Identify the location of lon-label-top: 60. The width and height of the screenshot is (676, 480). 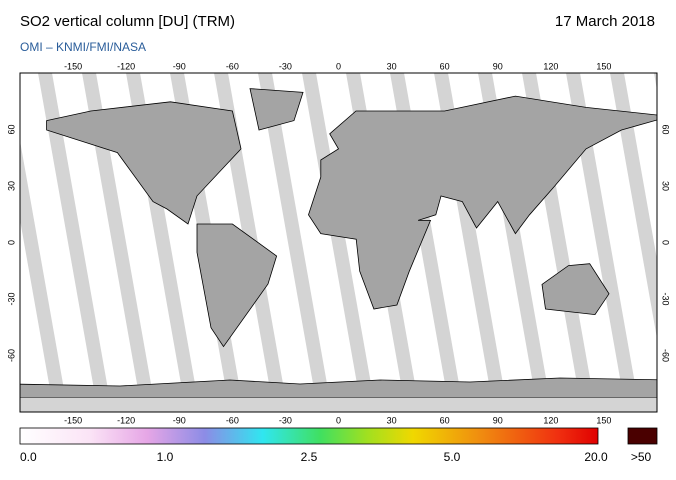
(445, 66).